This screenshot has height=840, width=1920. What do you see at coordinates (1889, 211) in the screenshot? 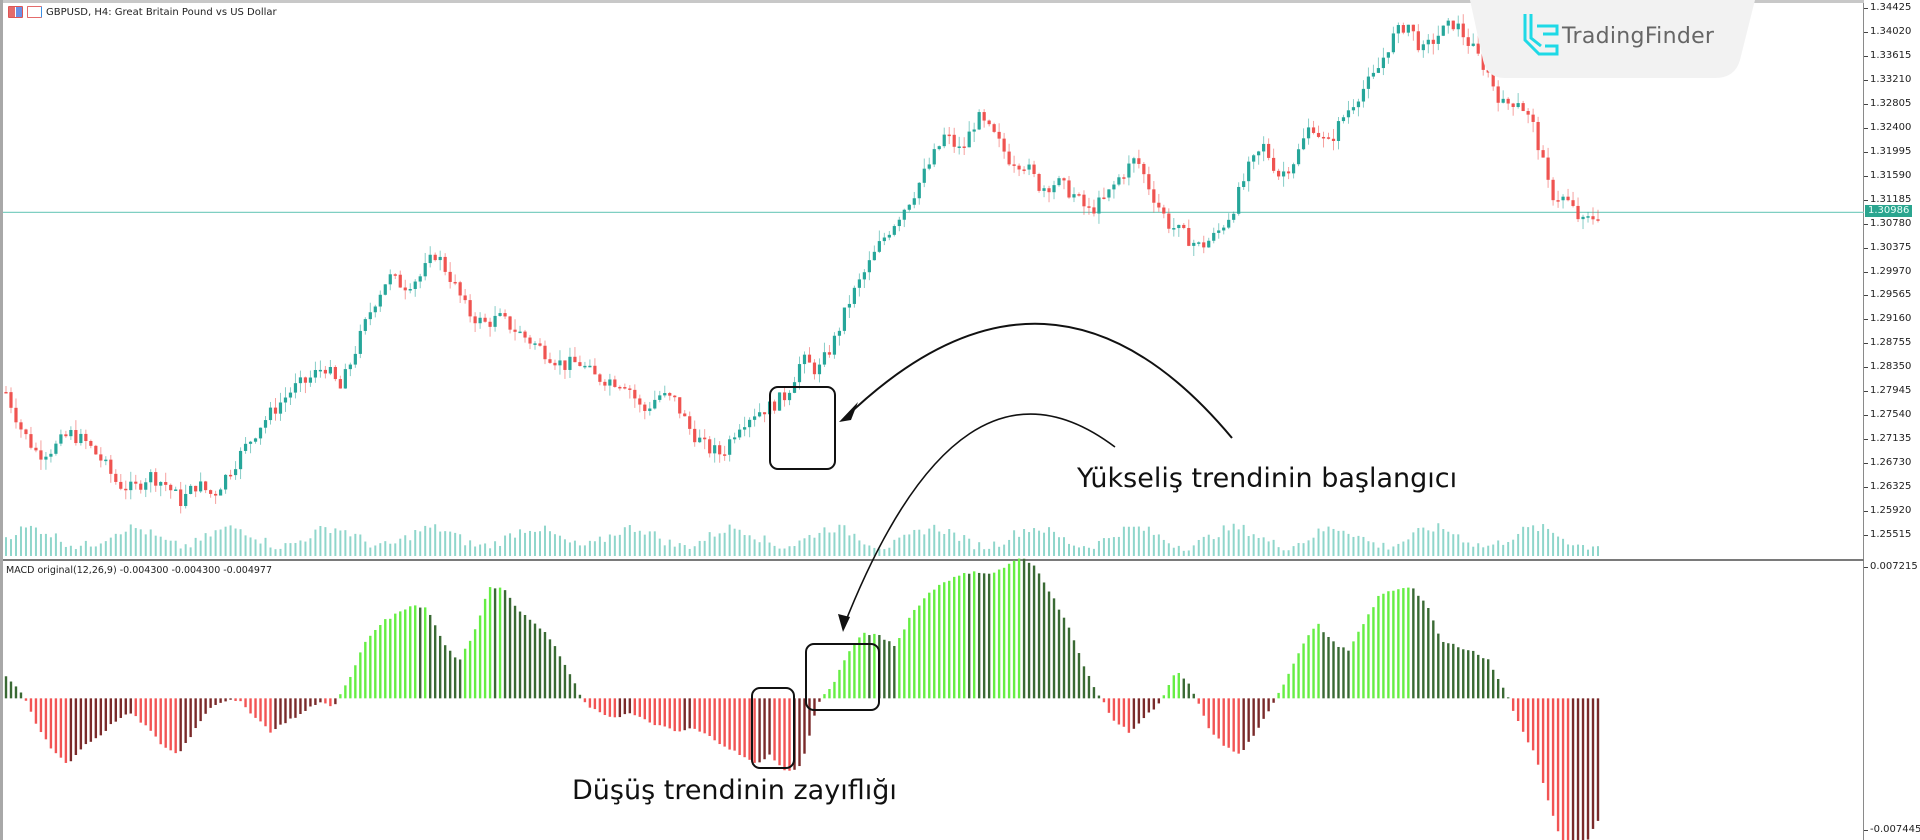
I see `current-price-tag: 1.30986` at bounding box center [1889, 211].